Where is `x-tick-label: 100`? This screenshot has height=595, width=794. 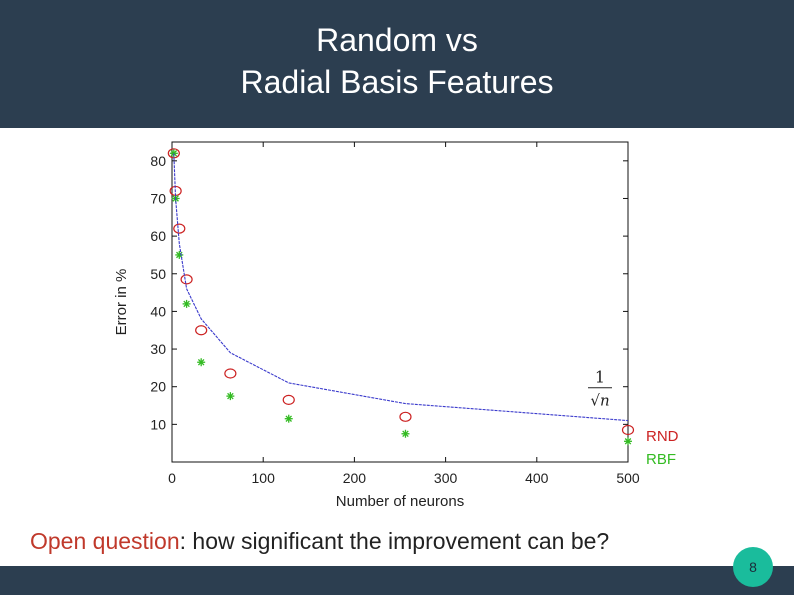
x-tick-label: 100 is located at coordinates (264, 478).